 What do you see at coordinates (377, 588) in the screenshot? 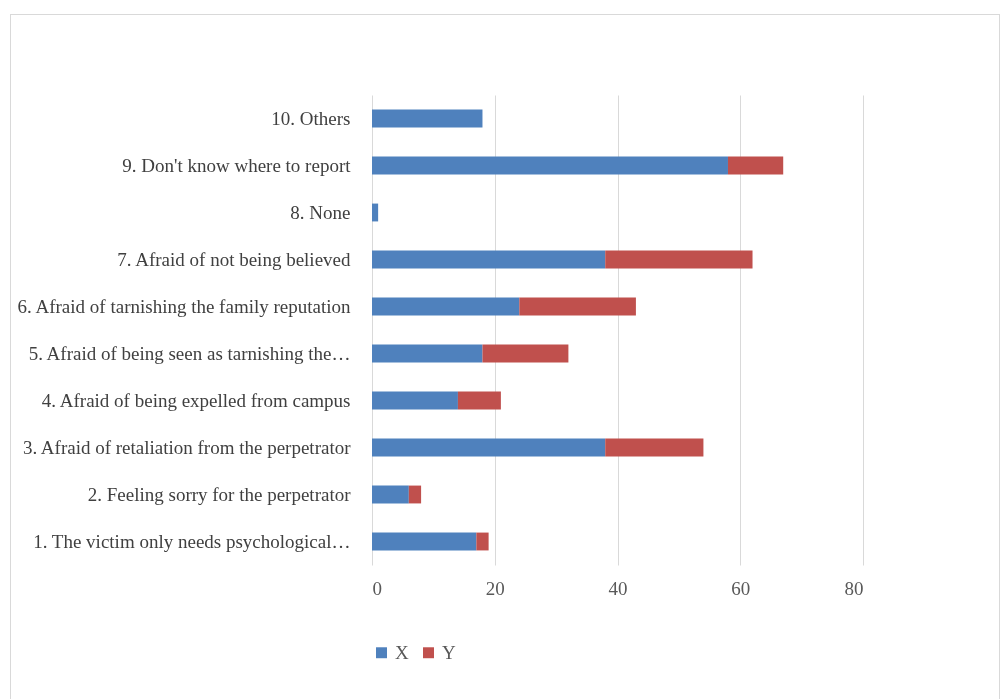
I see `x-tick-label: 0` at bounding box center [377, 588].